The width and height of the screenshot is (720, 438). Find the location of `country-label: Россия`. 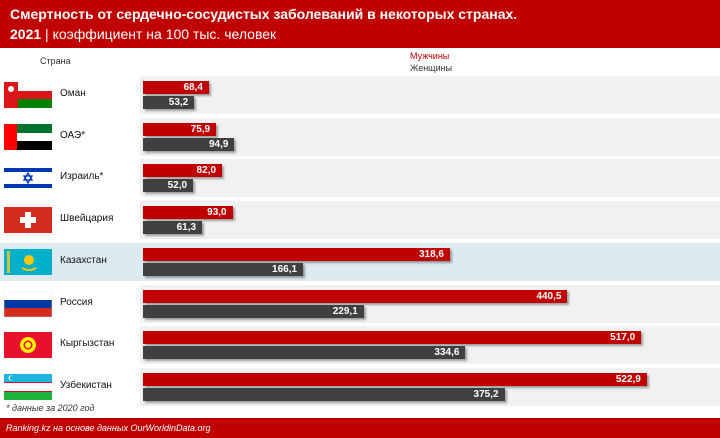

country-label: Россия is located at coordinates (76, 302).